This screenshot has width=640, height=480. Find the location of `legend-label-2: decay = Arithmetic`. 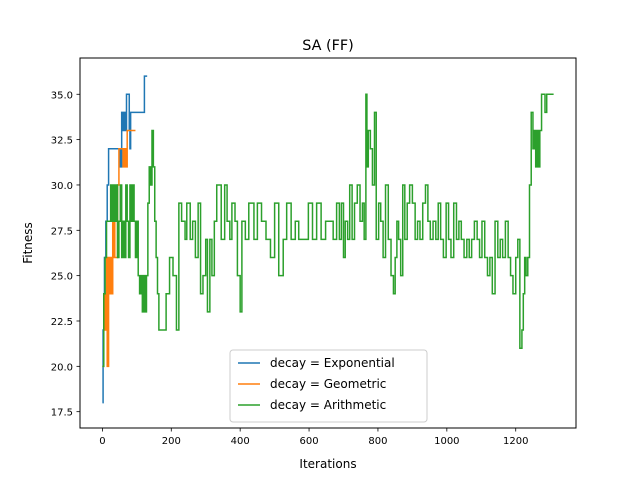

legend-label-2: decay = Arithmetic is located at coordinates (328, 405).